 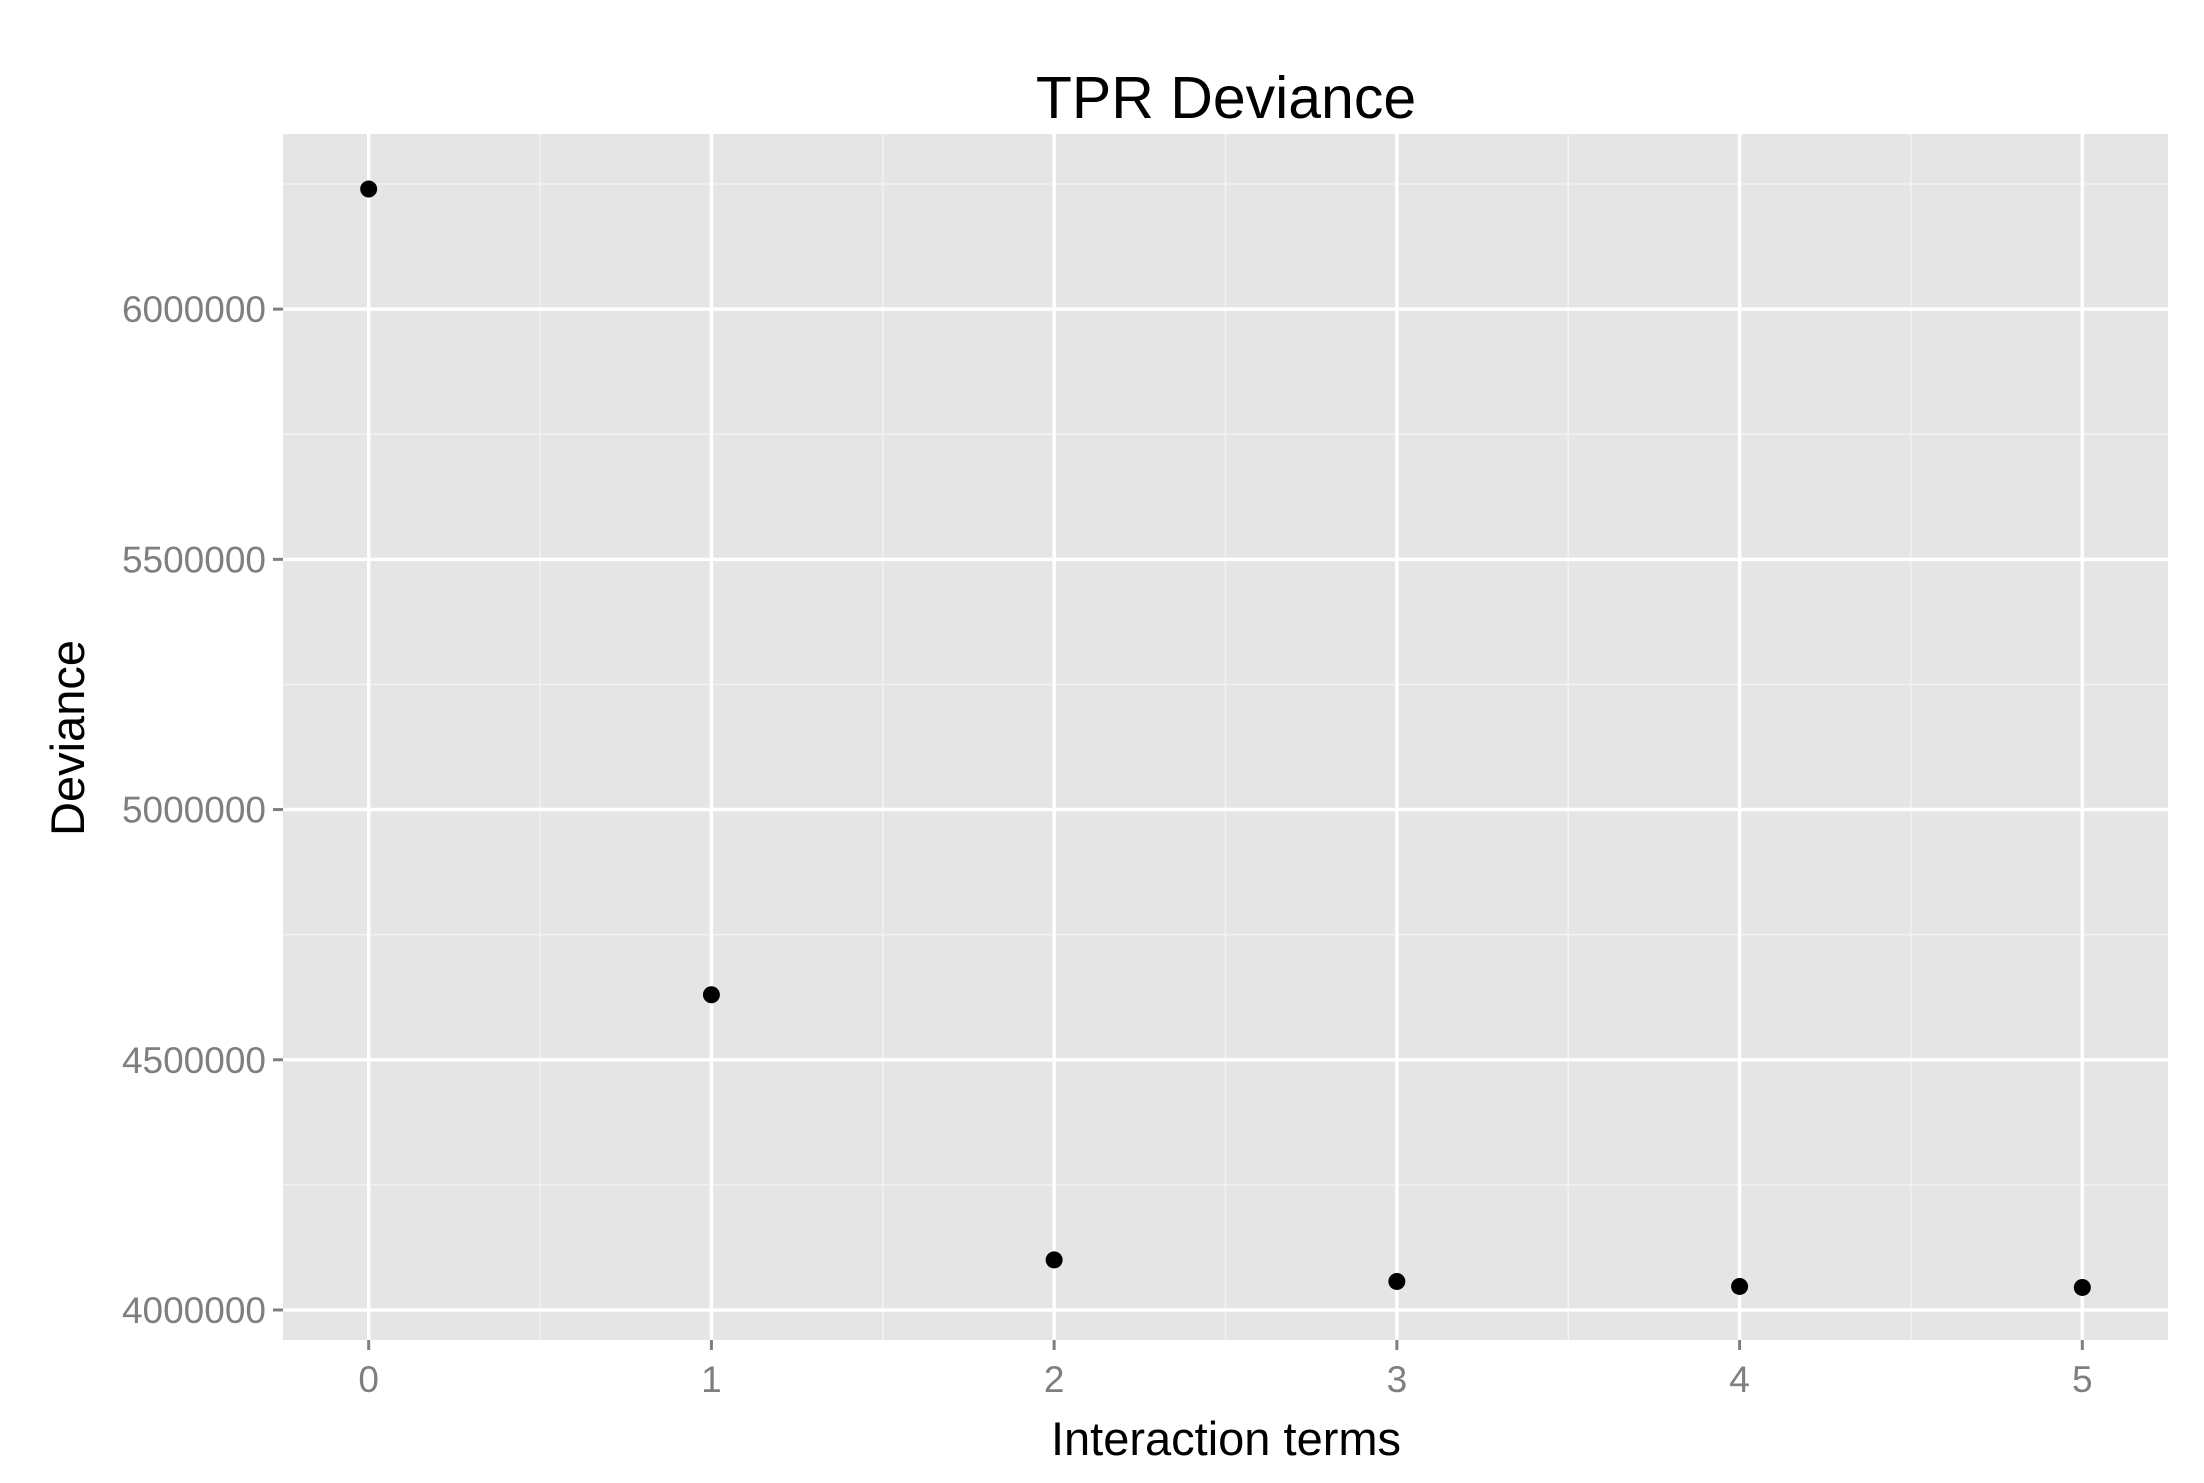 What do you see at coordinates (194, 559) in the screenshot?
I see `y-tick-label: 5500000` at bounding box center [194, 559].